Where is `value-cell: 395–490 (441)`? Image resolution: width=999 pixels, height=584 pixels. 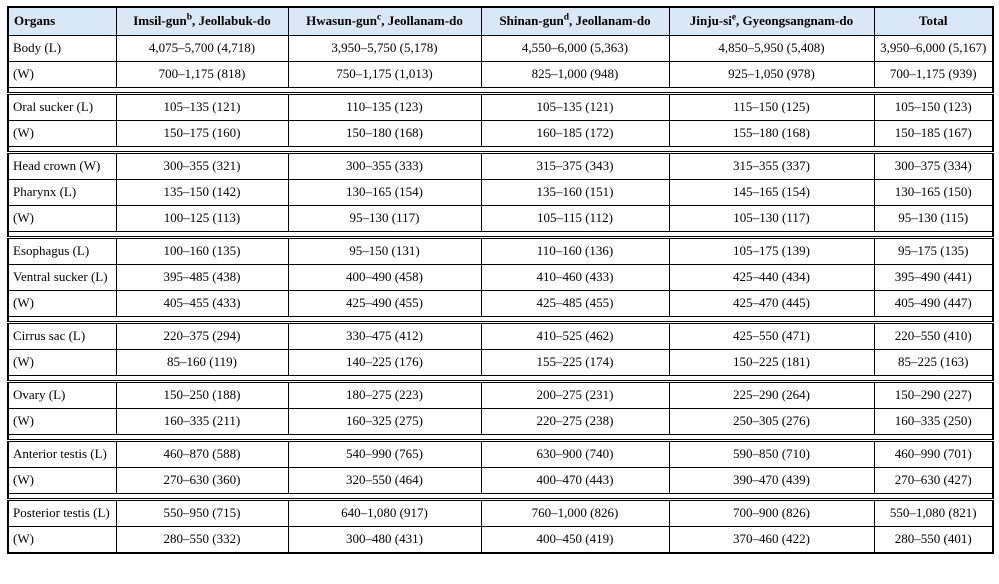
value-cell: 395–490 (441) is located at coordinates (933, 277).